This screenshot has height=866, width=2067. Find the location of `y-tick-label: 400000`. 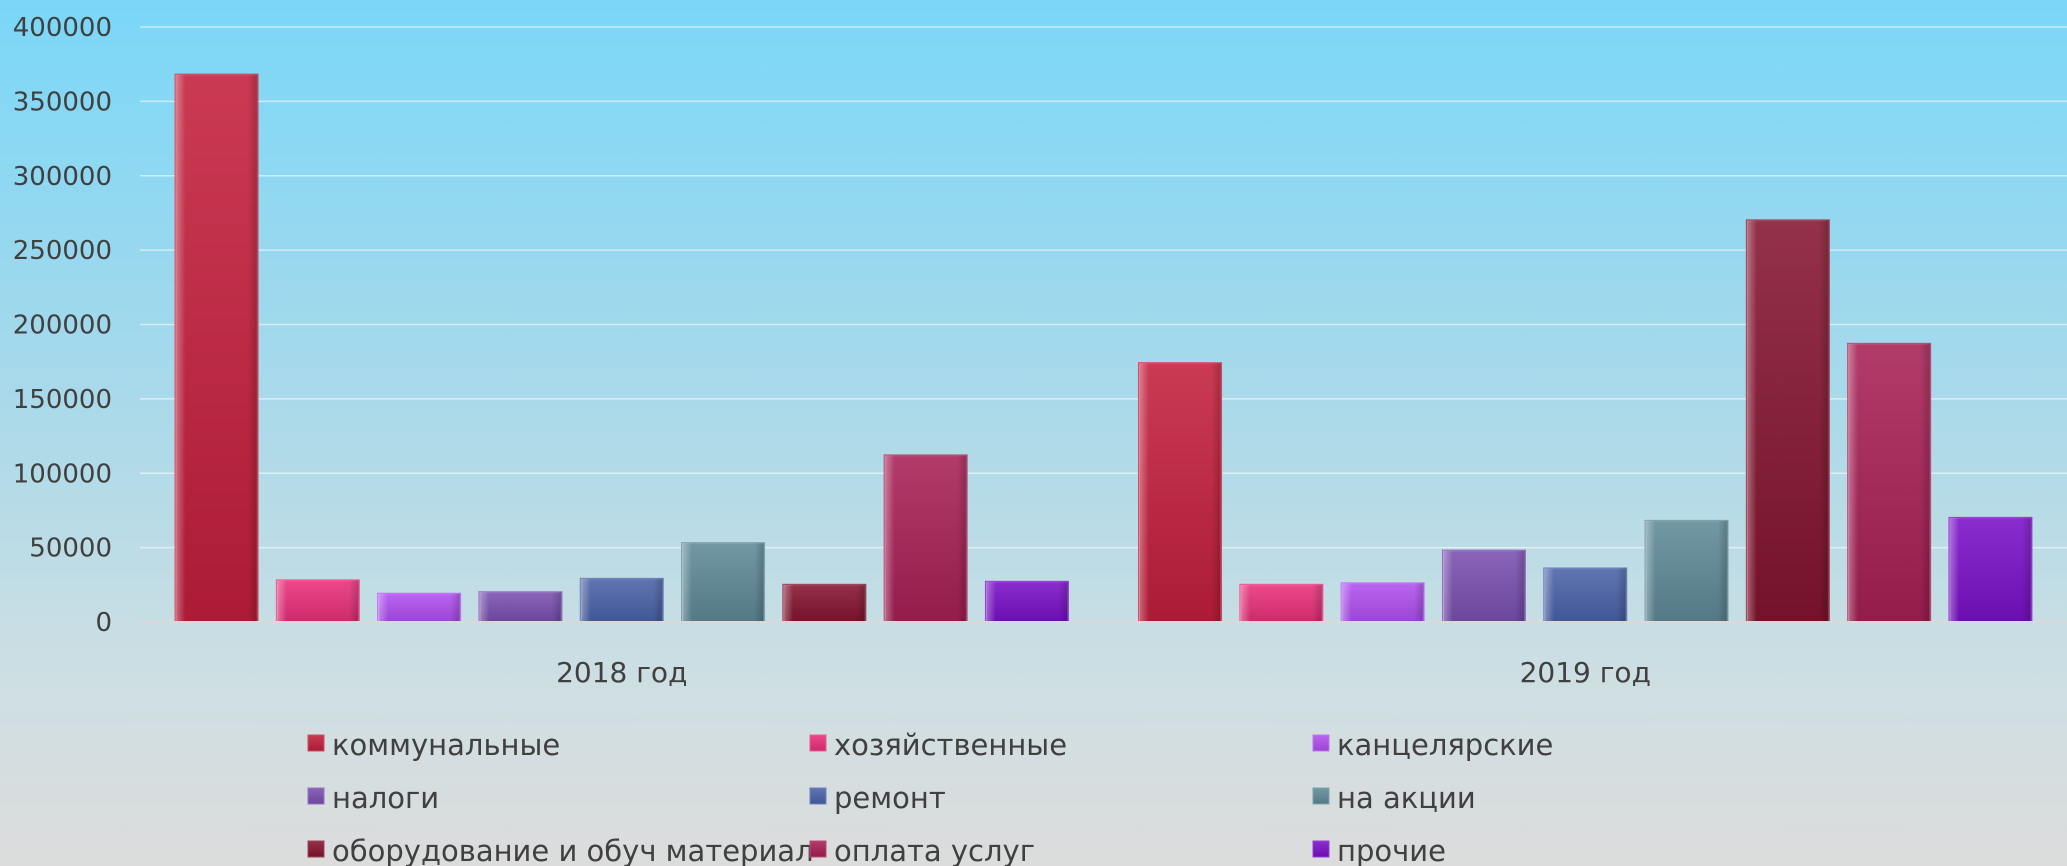

y-tick-label: 400000 is located at coordinates (62, 28).